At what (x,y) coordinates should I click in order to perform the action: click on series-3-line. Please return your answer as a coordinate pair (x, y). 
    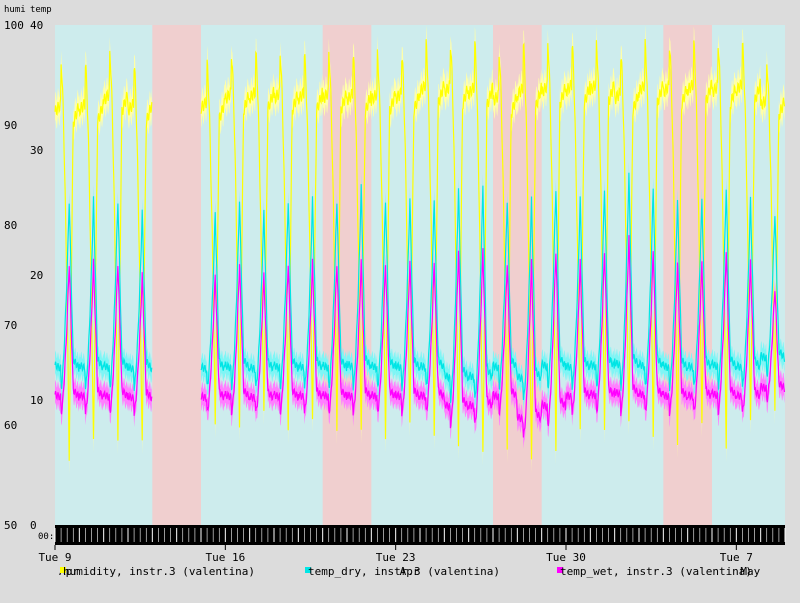
    Looking at the image, I should click on (103, 337).